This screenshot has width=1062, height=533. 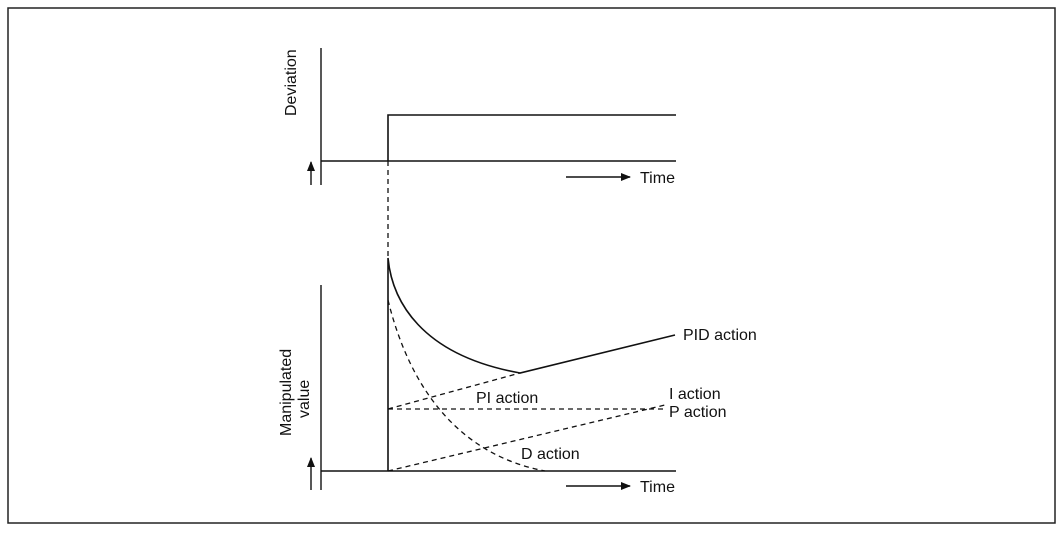 What do you see at coordinates (531, 137) in the screenshot?
I see `step-deviation` at bounding box center [531, 137].